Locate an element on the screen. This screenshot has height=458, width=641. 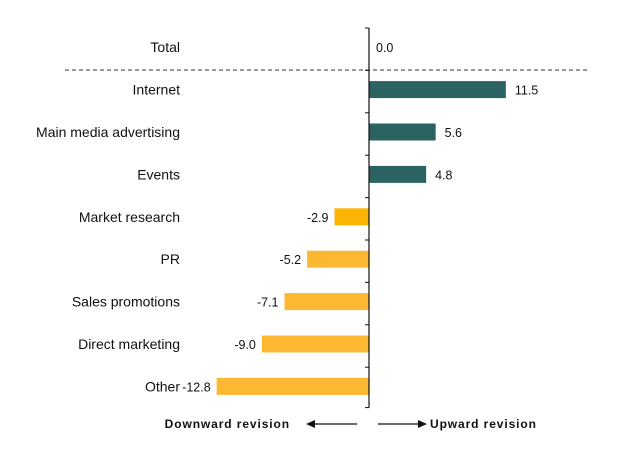
category-label-total: Total is located at coordinates (165, 47).